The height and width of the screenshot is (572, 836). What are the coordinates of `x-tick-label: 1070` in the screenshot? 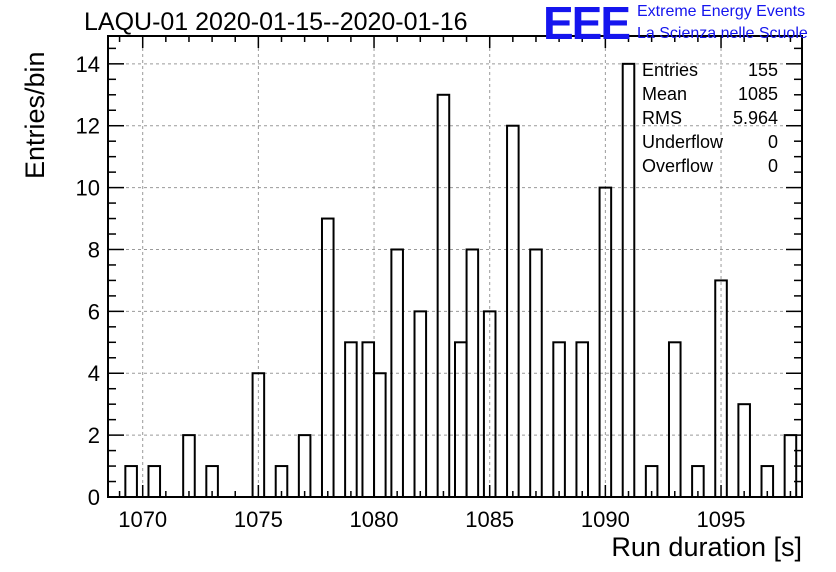 It's located at (142, 519).